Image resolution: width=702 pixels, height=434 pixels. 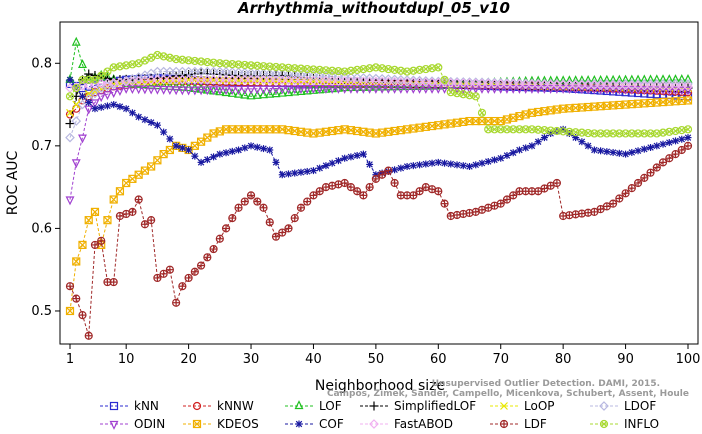 What do you see at coordinates (383, 355) in the screenshot?
I see `x-axis: 1 10 20 30 40 50 60 70 80 90 100` at bounding box center [383, 355].